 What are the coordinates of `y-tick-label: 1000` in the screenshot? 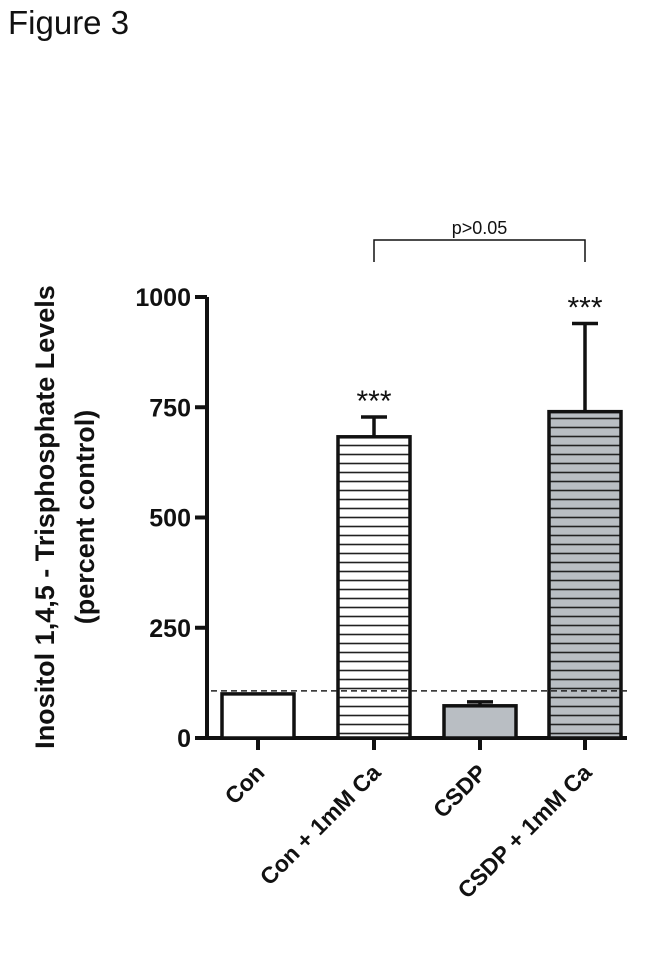 It's located at (163, 298).